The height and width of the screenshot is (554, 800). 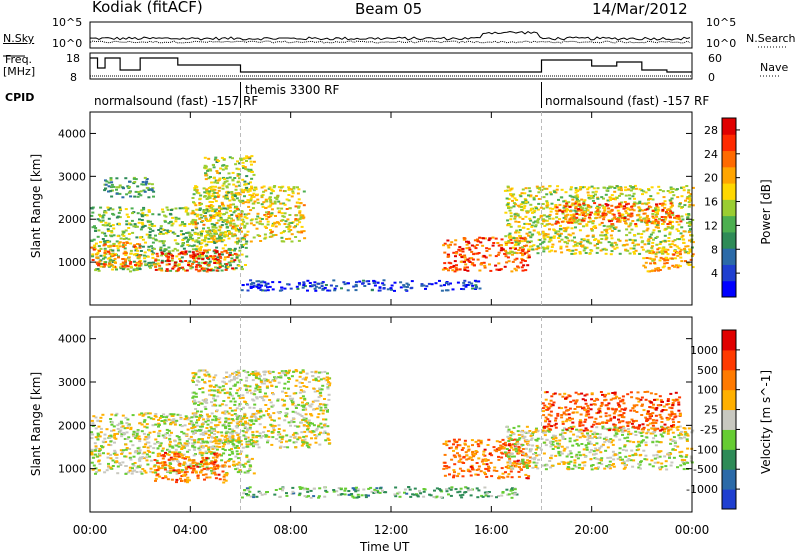 What do you see at coordinates (729, 143) in the screenshot?
I see `power-colorbar-swatch` at bounding box center [729, 143].